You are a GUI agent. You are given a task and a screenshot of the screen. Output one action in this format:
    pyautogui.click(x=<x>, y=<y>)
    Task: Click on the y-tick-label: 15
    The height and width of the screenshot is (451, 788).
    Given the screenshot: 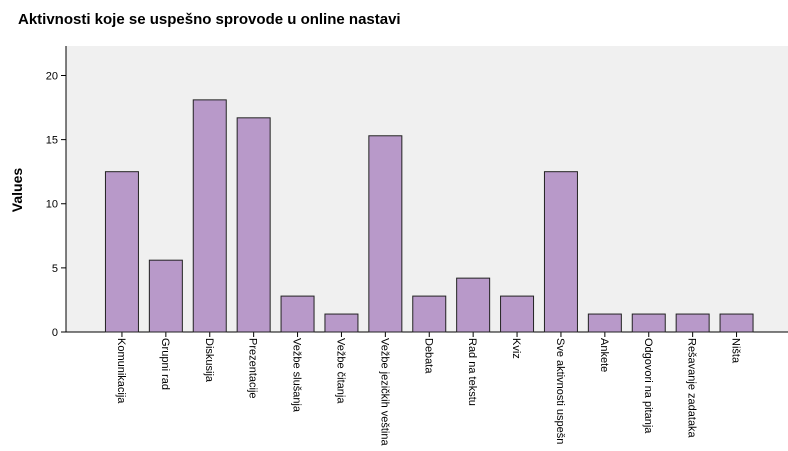 What is the action you would take?
    pyautogui.click(x=52, y=141)
    